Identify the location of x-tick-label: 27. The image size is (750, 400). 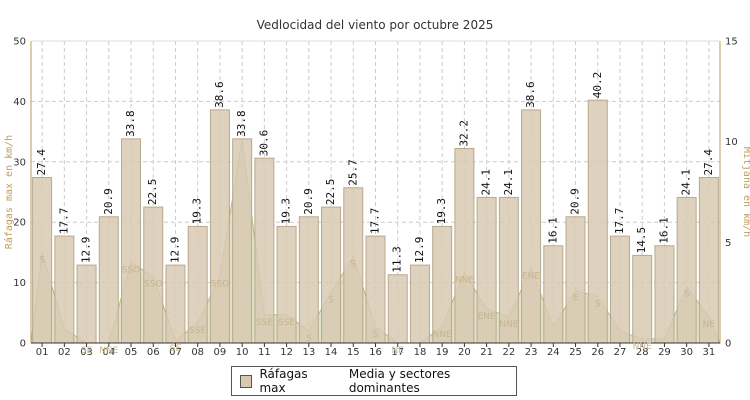
(620, 352).